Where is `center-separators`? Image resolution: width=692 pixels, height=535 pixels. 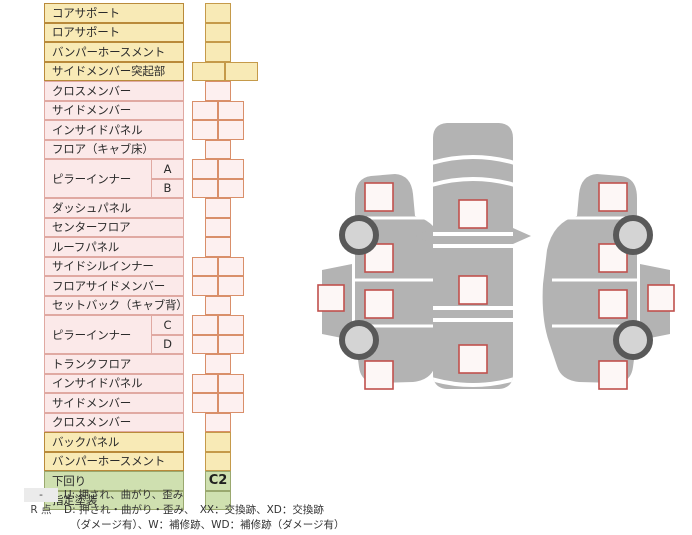 center-separators is located at coordinates (473, 271).